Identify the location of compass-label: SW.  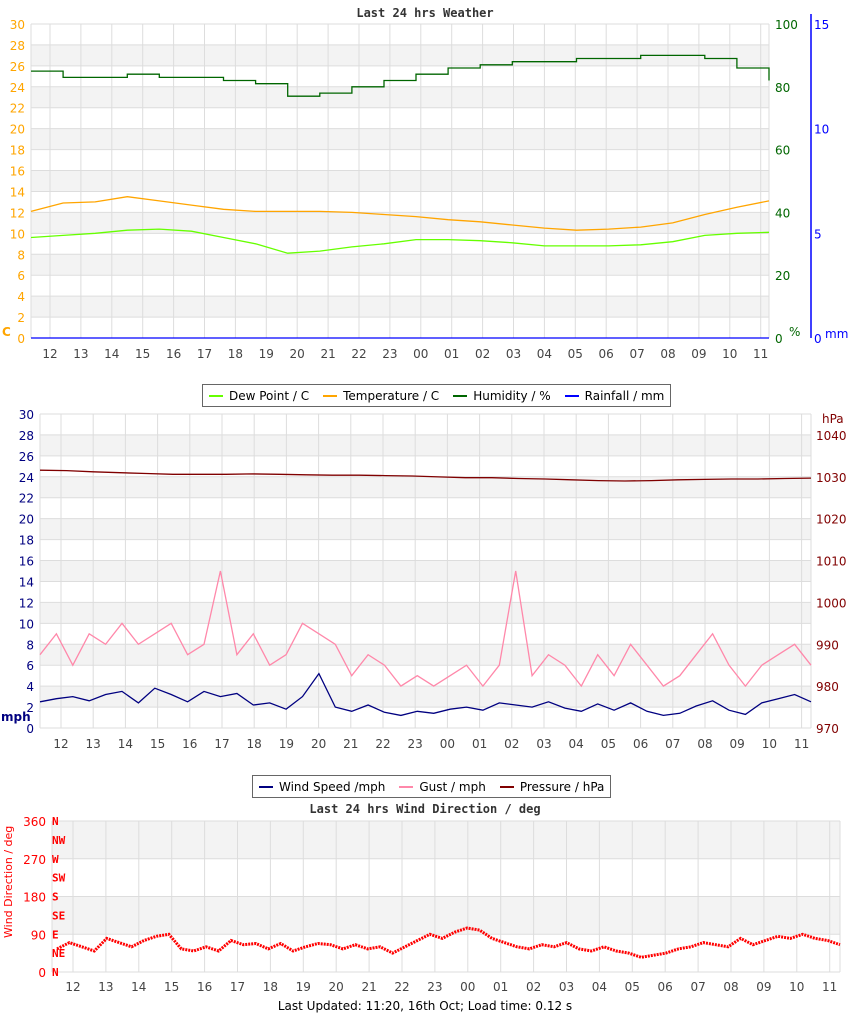
(59, 878).